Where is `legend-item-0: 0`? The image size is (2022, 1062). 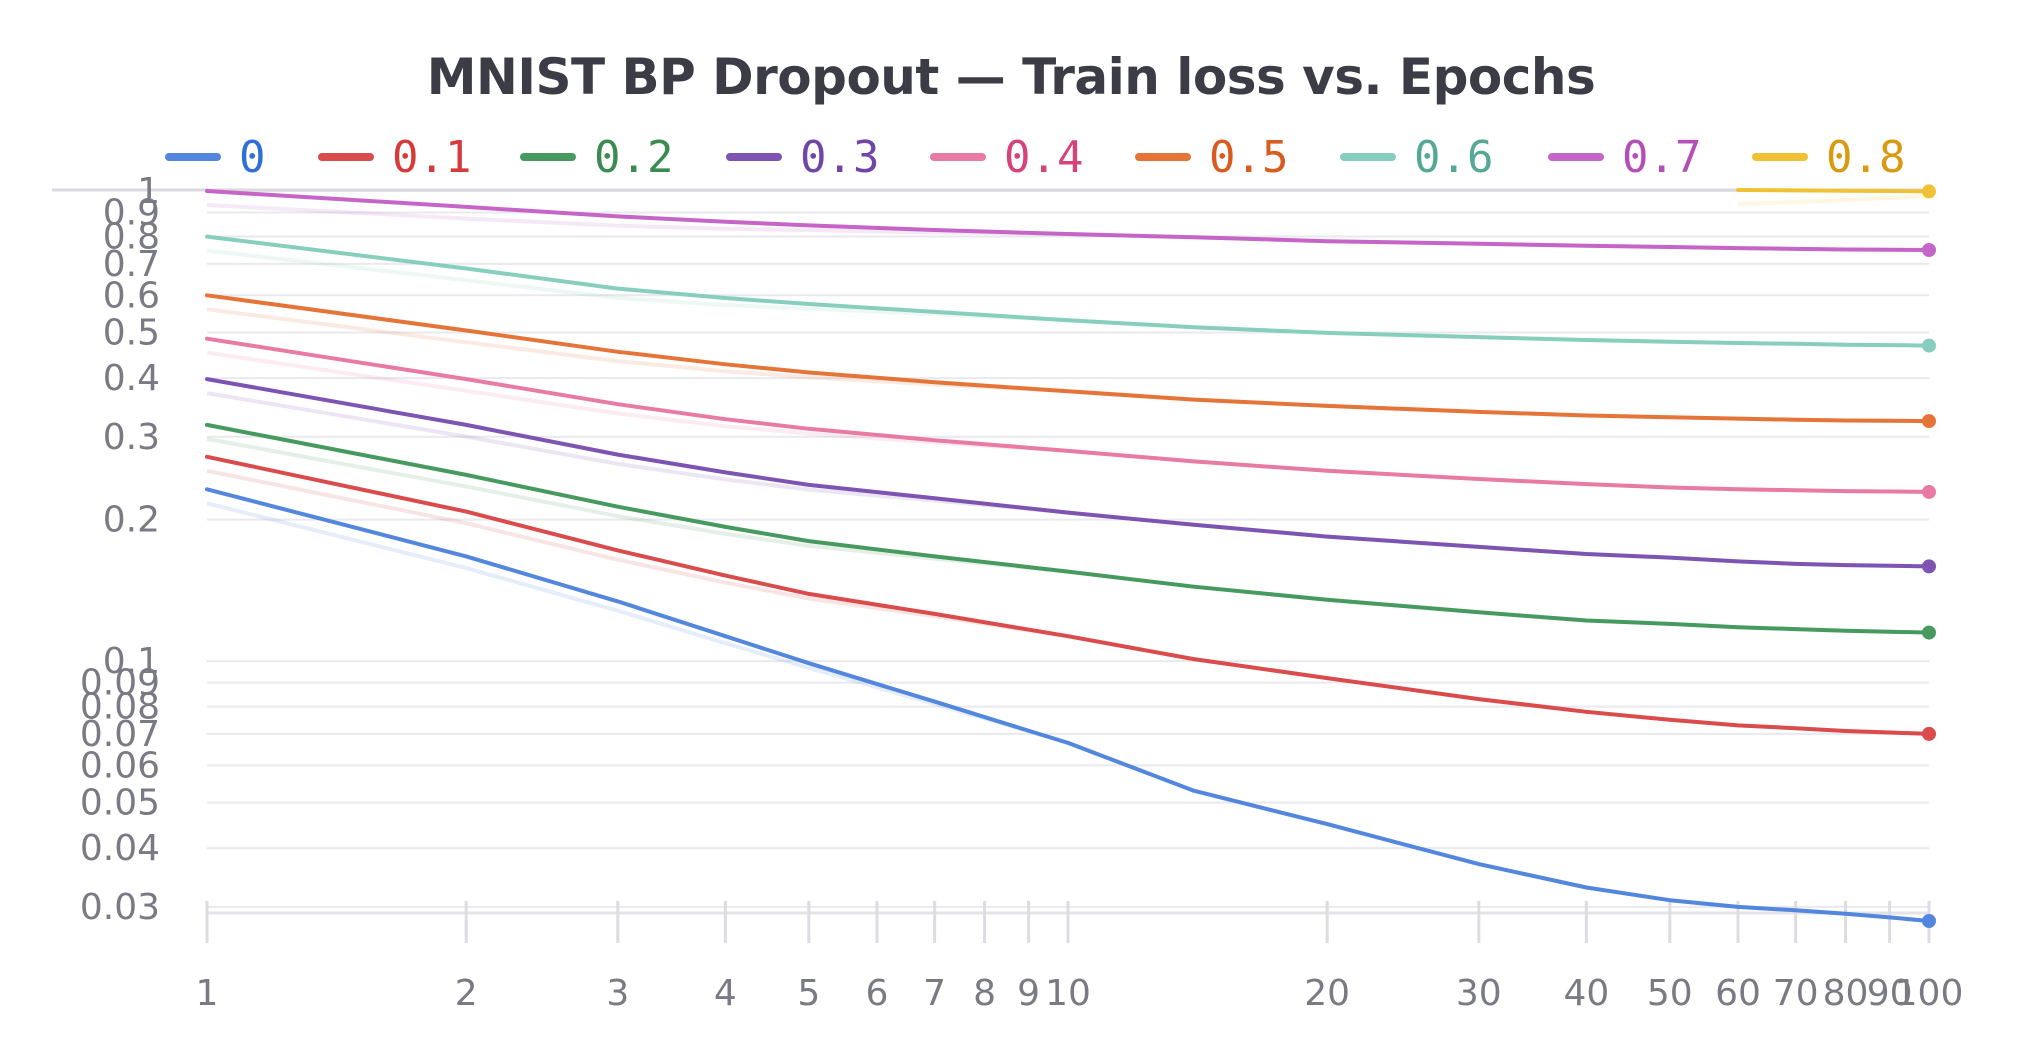
legend-item-0: 0 is located at coordinates (215, 157).